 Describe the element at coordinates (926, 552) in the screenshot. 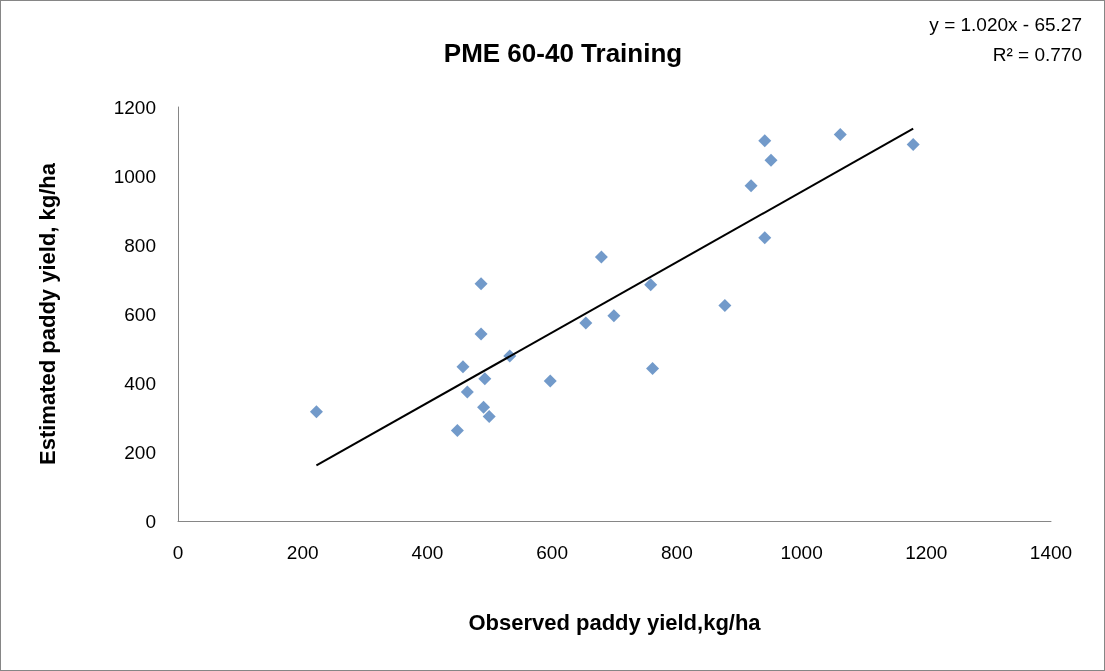

I see `x-tick-label: 1200` at that location.